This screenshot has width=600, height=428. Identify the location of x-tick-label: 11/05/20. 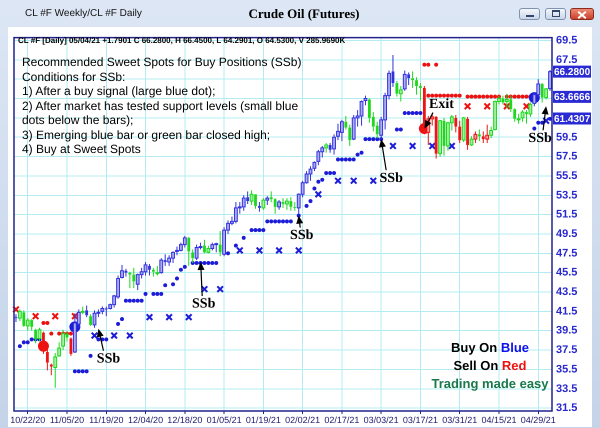
(67, 419).